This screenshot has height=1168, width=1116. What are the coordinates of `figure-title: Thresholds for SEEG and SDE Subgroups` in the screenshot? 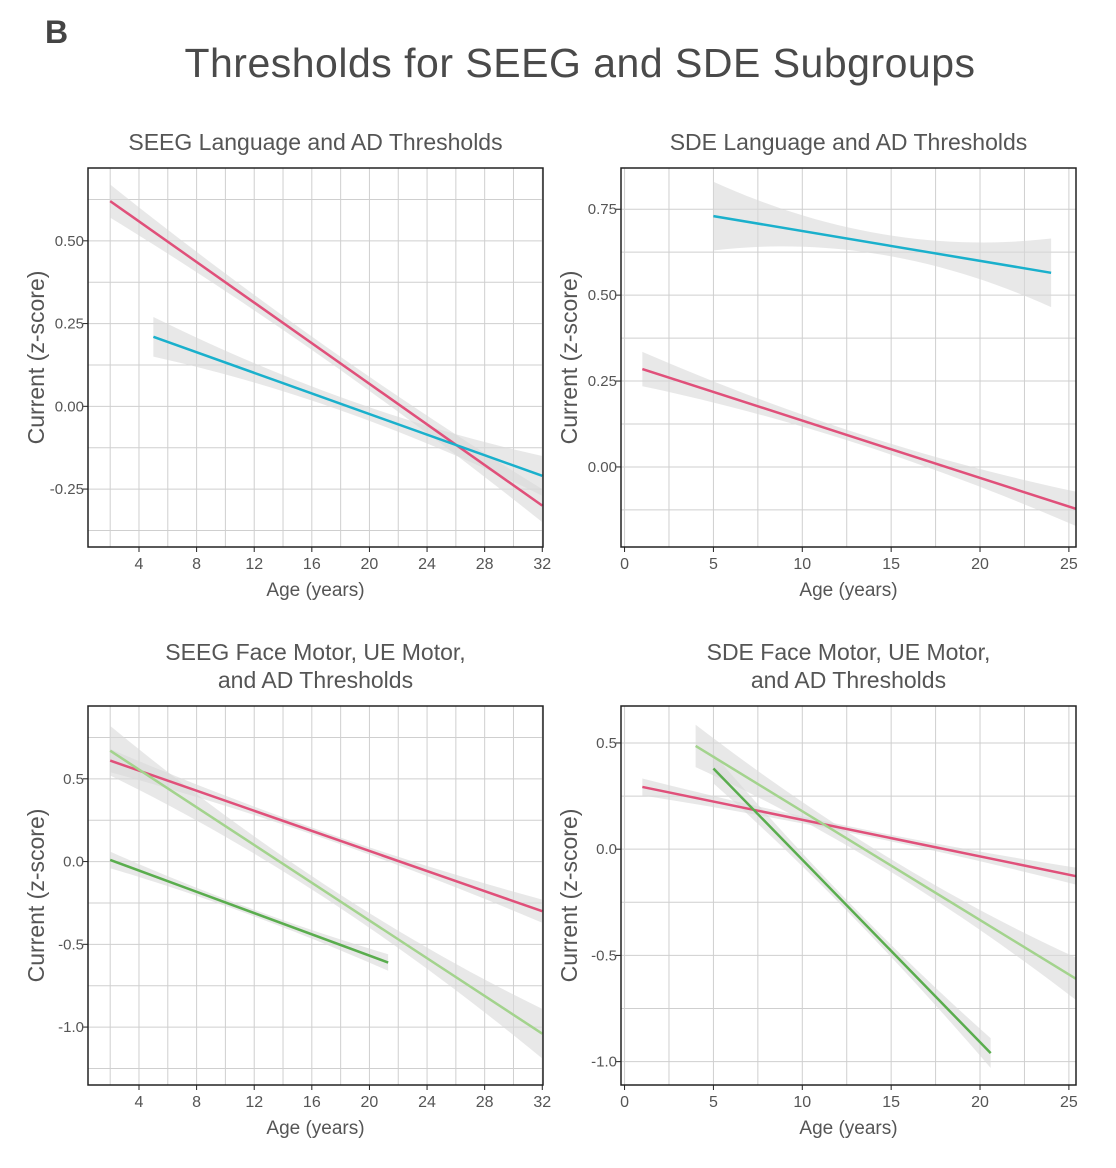 It's located at (580, 63).